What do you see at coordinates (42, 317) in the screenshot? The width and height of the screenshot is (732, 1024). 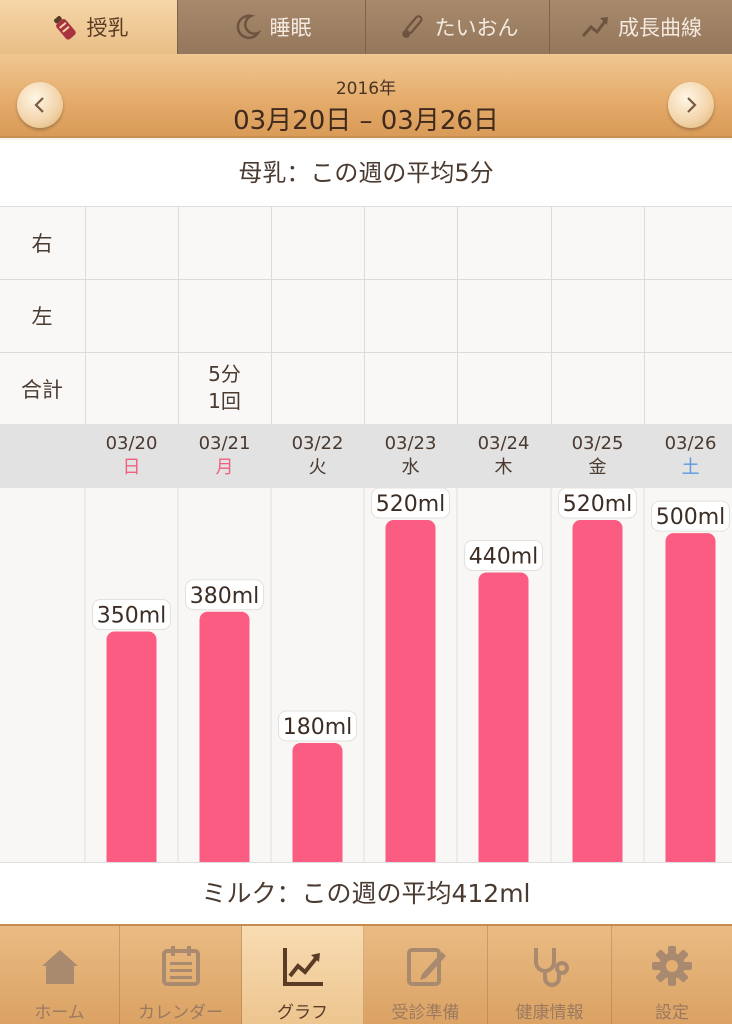 I see `row-label-left: 左` at bounding box center [42, 317].